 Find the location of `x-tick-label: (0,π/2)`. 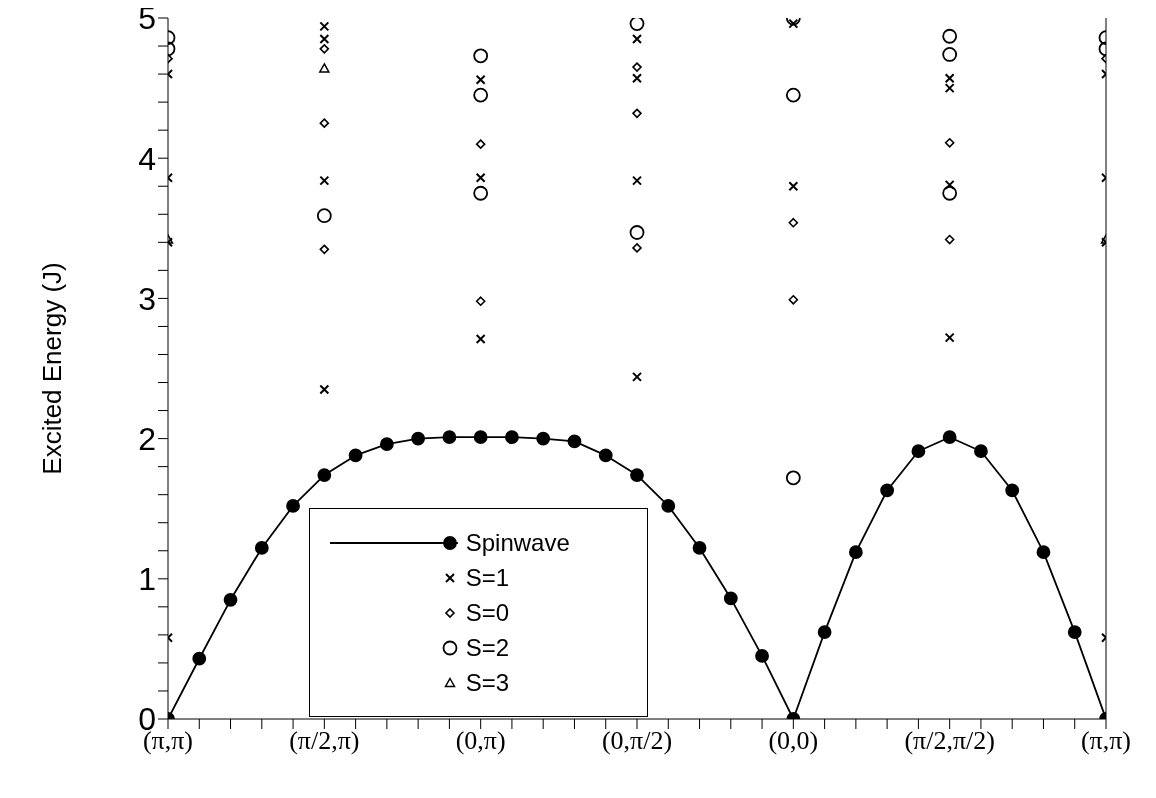

x-tick-label: (0,π/2) is located at coordinates (637, 741).